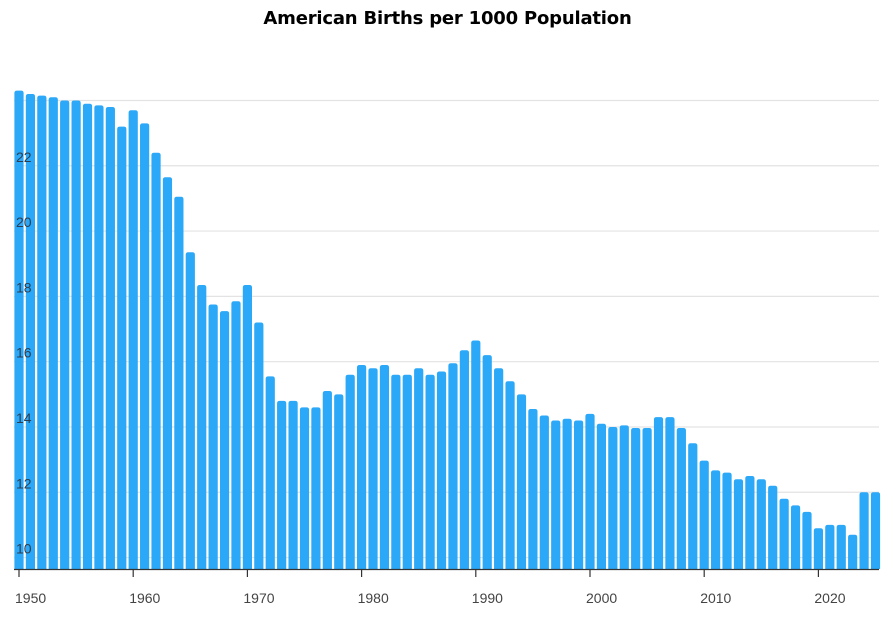 The height and width of the screenshot is (617, 890). Describe the element at coordinates (601, 496) in the screenshot. I see `bar-2001` at that location.